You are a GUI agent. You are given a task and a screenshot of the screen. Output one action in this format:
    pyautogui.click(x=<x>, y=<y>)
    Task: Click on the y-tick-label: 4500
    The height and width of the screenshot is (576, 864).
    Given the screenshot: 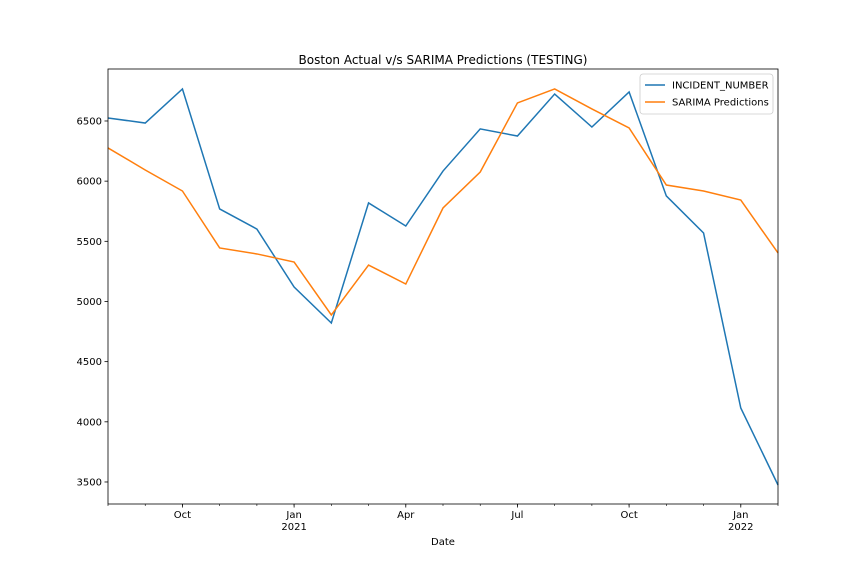 What is the action you would take?
    pyautogui.click(x=89, y=362)
    